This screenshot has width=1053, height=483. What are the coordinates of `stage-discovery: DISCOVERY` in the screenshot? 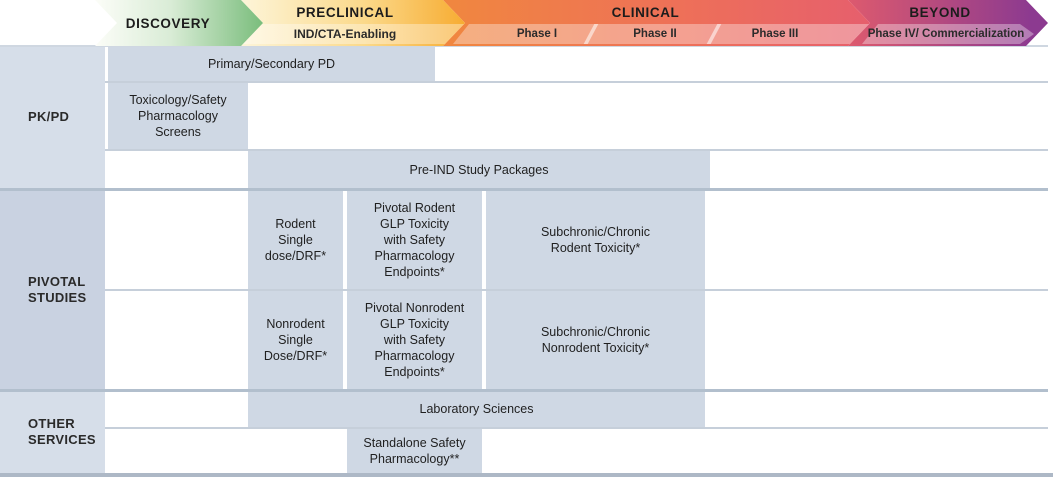 It's located at (179, 23).